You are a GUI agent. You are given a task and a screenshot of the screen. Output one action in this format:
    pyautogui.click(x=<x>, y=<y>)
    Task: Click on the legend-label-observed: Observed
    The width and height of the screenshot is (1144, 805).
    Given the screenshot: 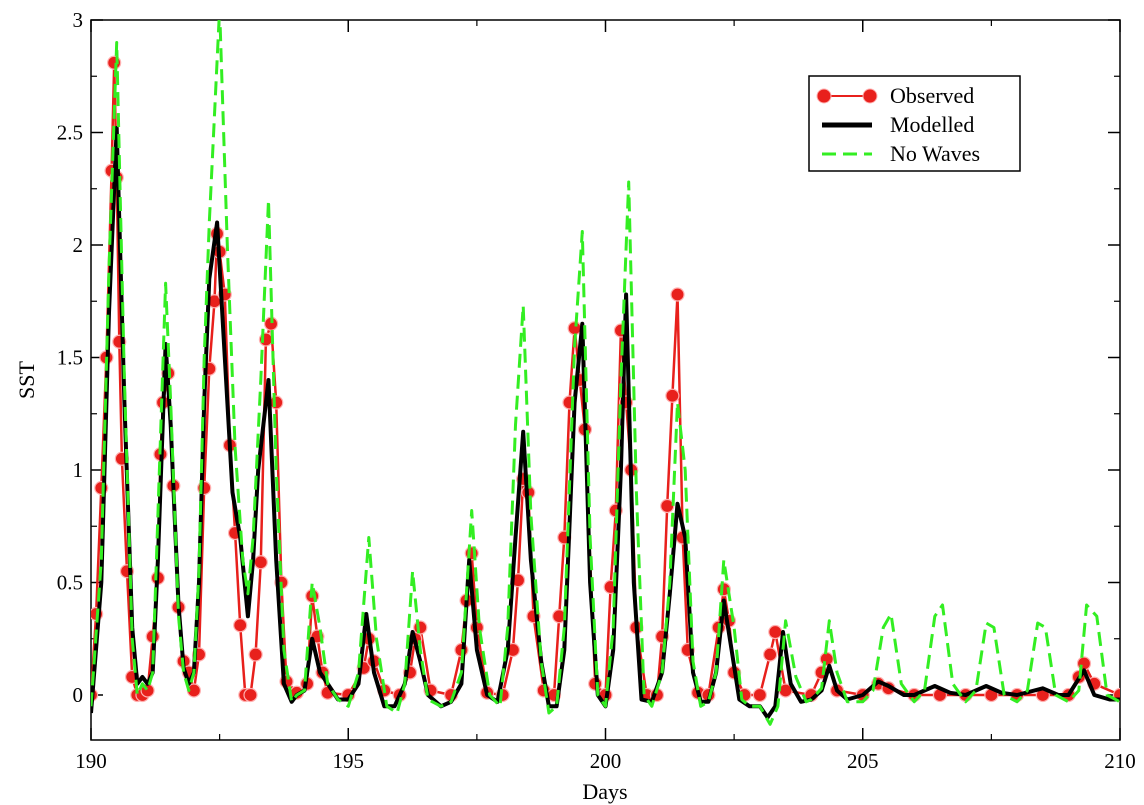 What is the action you would take?
    pyautogui.click(x=932, y=95)
    